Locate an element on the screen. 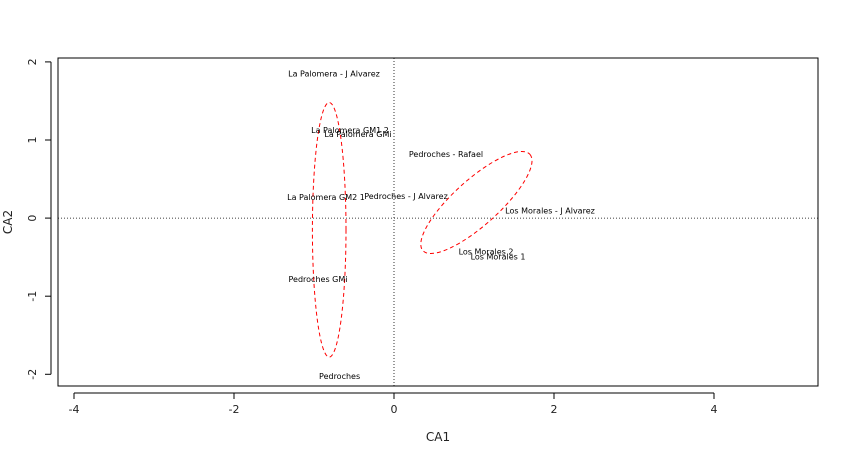  point-label: Pedroches is located at coordinates (339, 376).